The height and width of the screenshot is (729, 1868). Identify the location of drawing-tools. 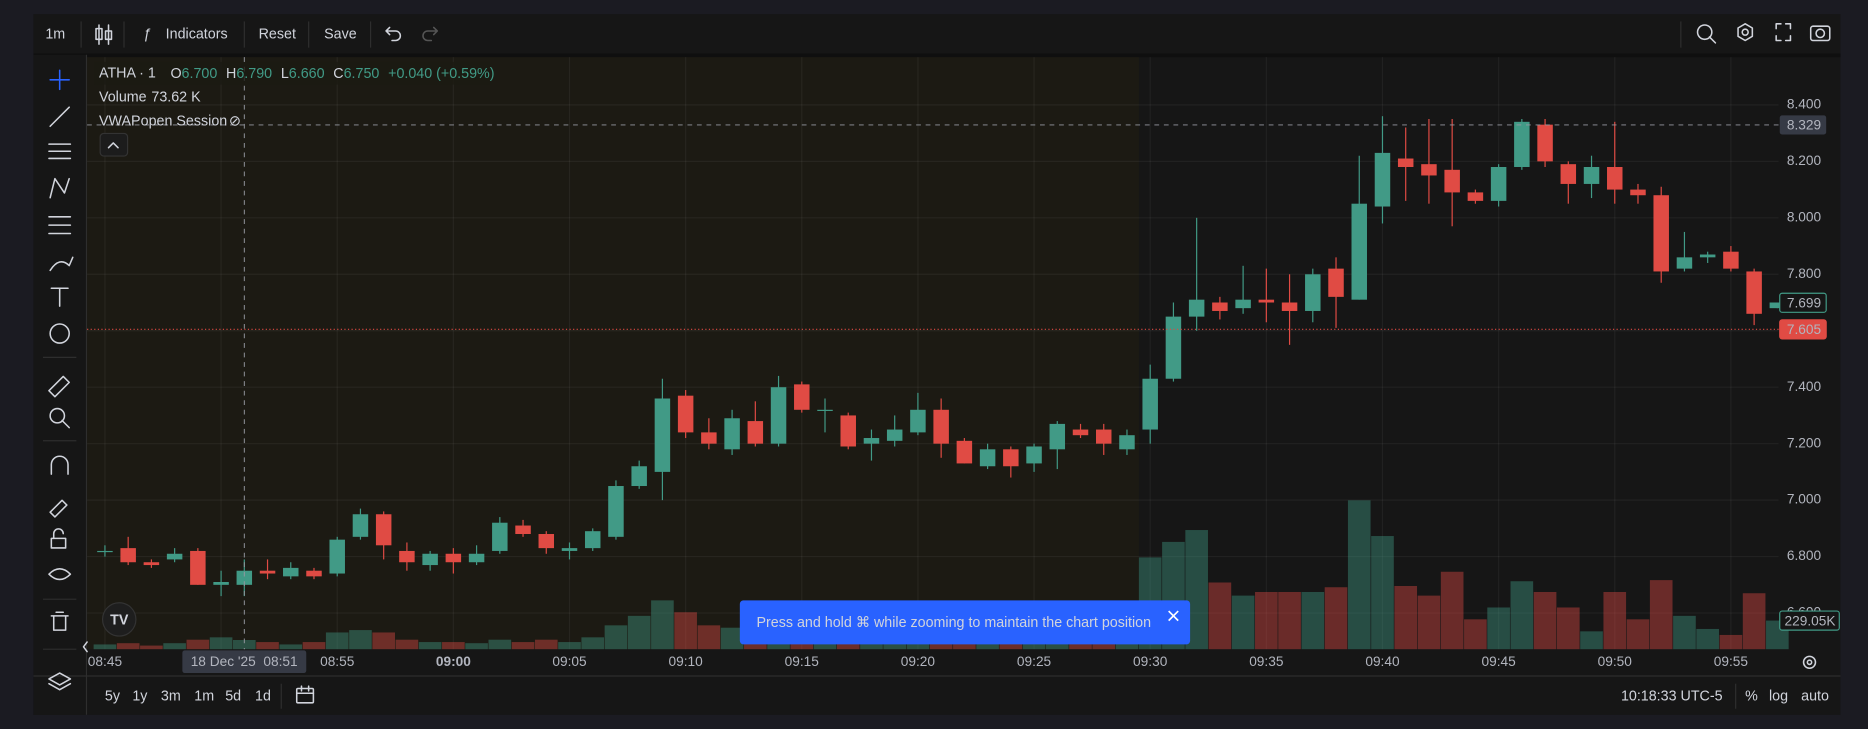
(61, 380).